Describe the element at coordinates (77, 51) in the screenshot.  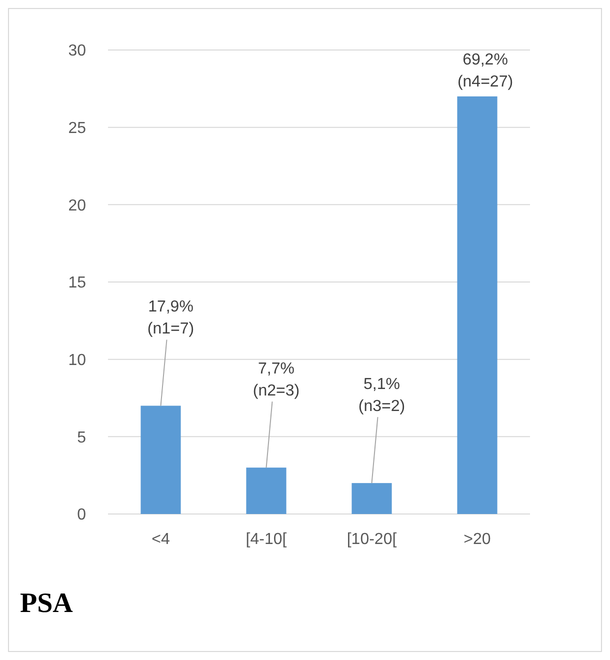
I see `y-tick-label: 30` at that location.